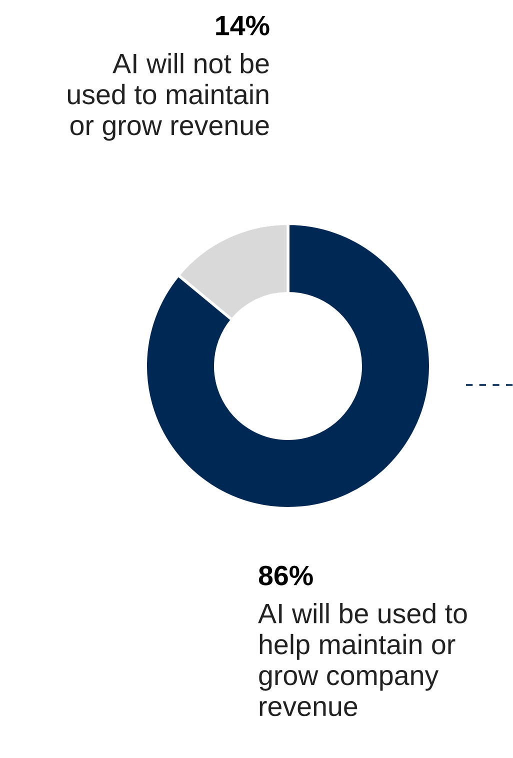  What do you see at coordinates (243, 26) in the screenshot?
I see `data-label: 14%` at bounding box center [243, 26].